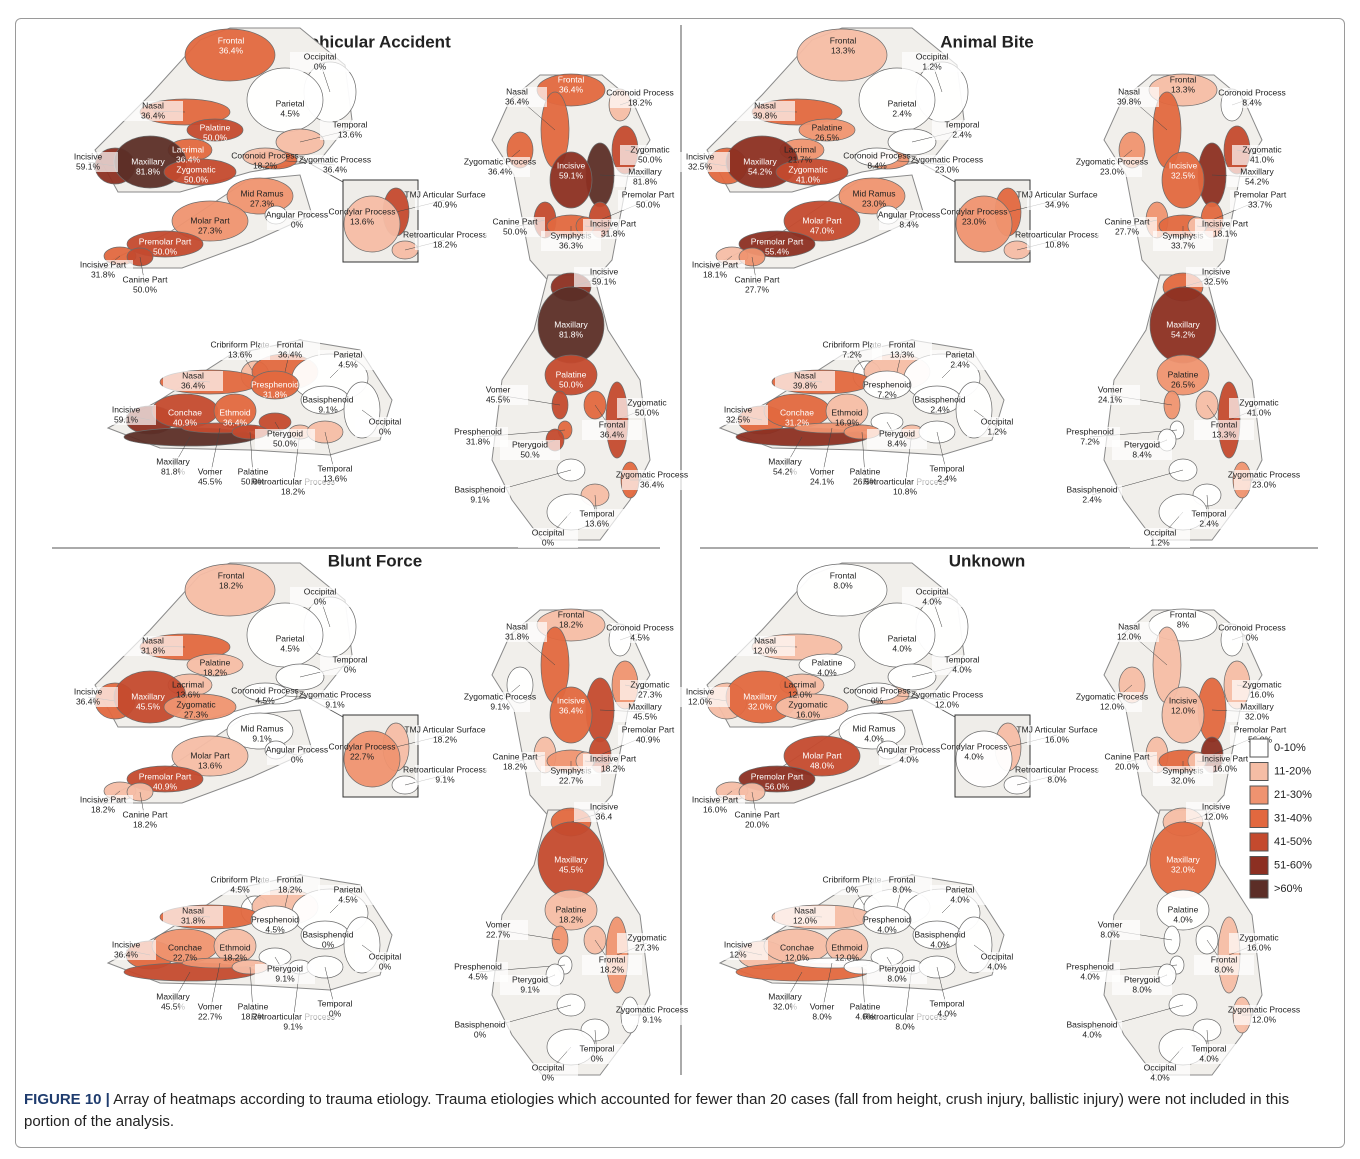 This screenshot has width=1360, height=1159. I want to click on region-name: Incisive, so click(700, 156).